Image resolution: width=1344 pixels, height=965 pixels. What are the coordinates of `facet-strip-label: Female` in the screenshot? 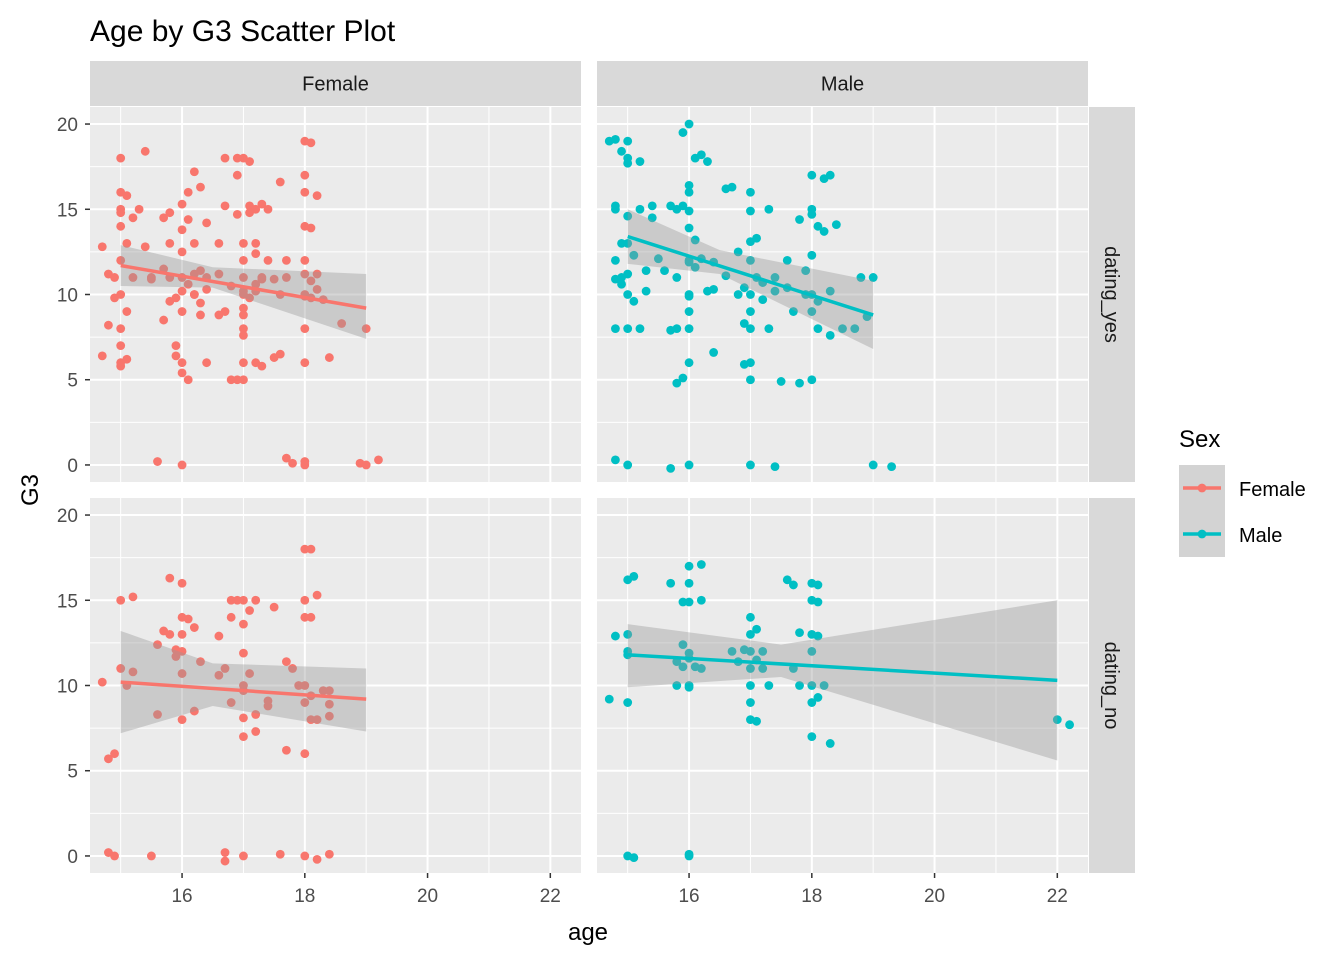 It's located at (335, 85).